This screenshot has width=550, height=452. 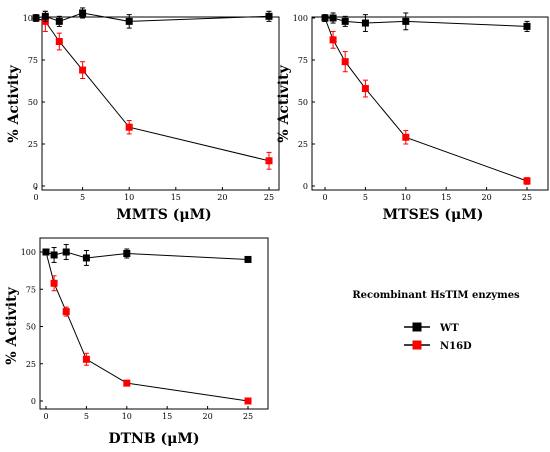 I want to click on legend-label-wt: WT, so click(x=449, y=328).